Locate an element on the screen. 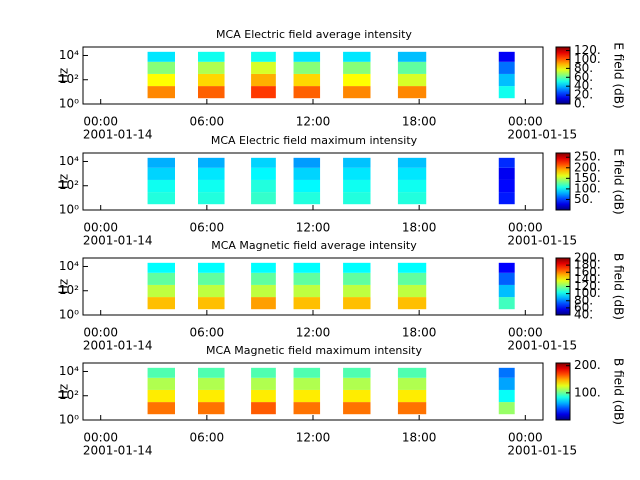 Image resolution: width=640 pixels, height=480 pixels. x-date-label: 2001-01-14 is located at coordinates (118, 135).